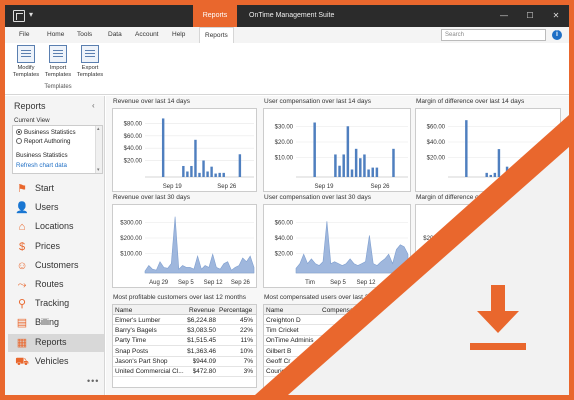 Image resolution: width=574 pixels, height=400 pixels. I want to click on import-templates-button: Import Templates, so click(58, 62).